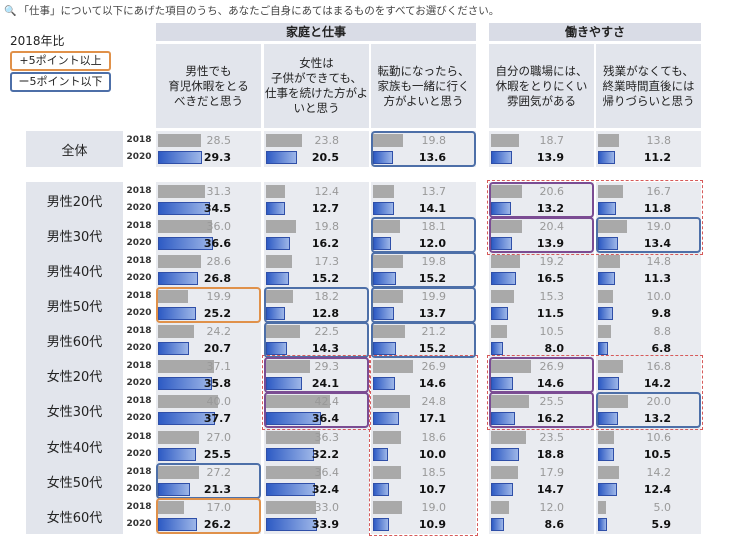 The height and width of the screenshot is (543, 736). I want to click on value-2020: 14.2, so click(657, 383).